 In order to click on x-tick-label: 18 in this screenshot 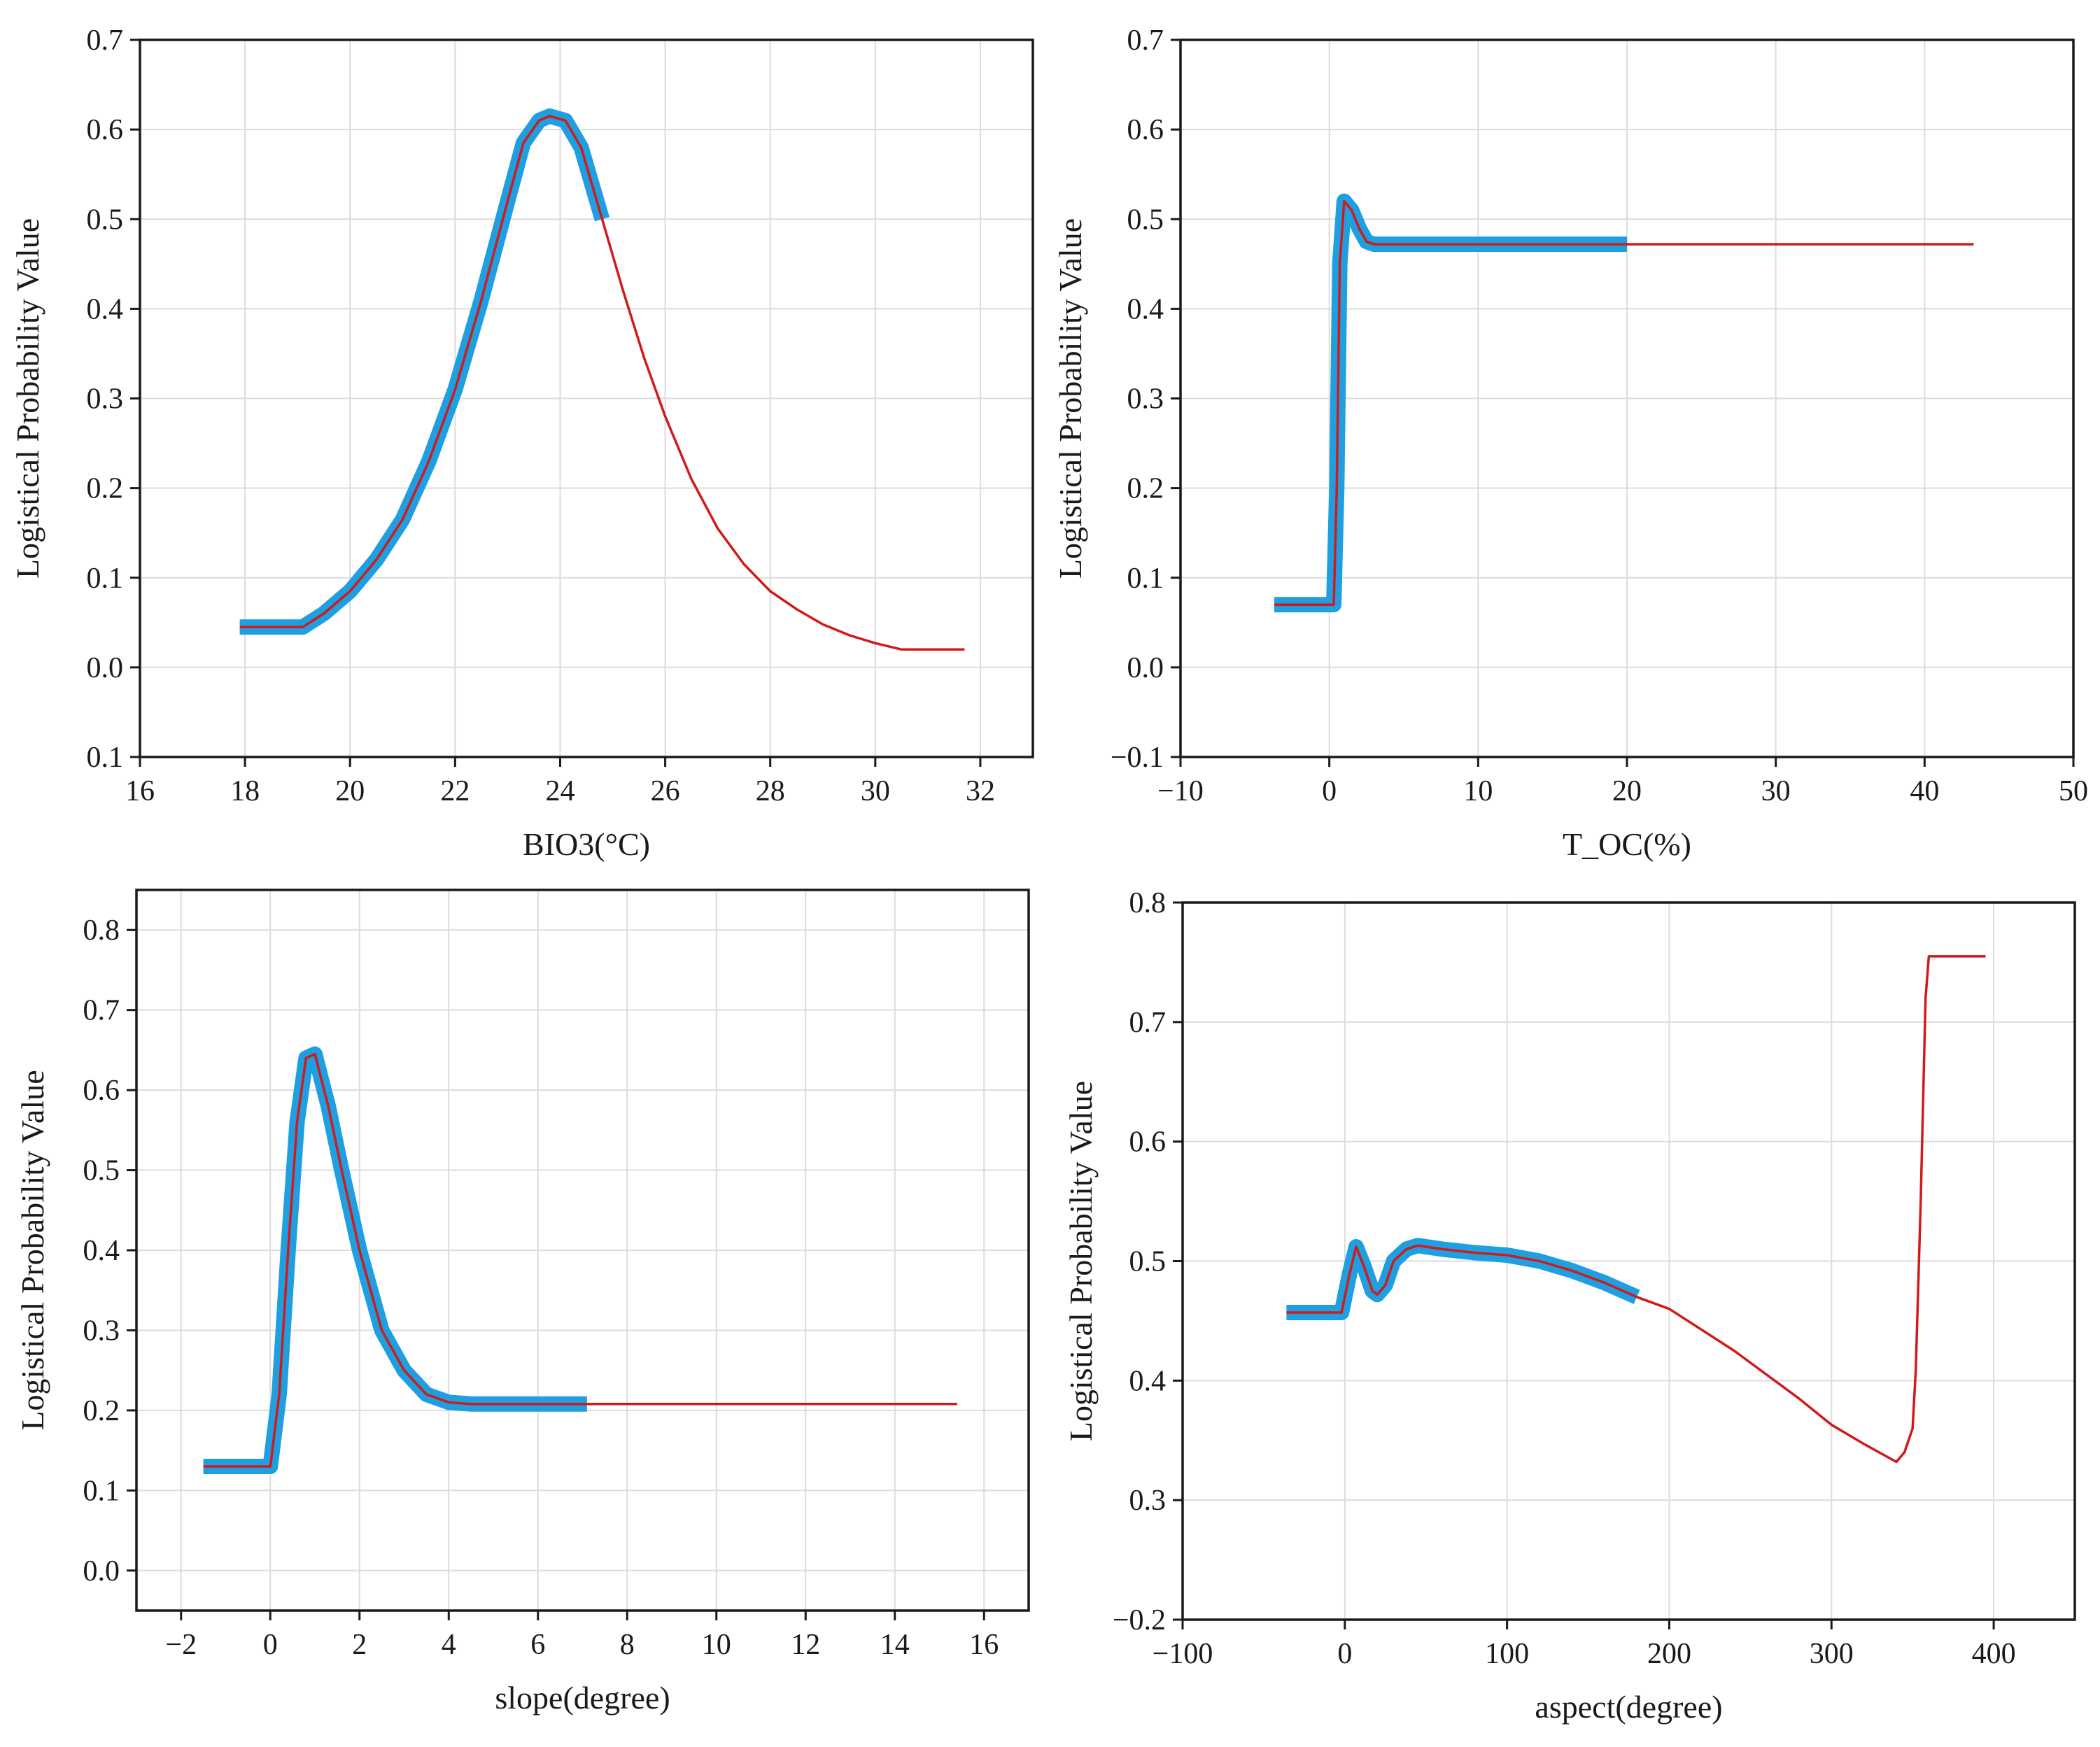, I will do `click(245, 791)`.